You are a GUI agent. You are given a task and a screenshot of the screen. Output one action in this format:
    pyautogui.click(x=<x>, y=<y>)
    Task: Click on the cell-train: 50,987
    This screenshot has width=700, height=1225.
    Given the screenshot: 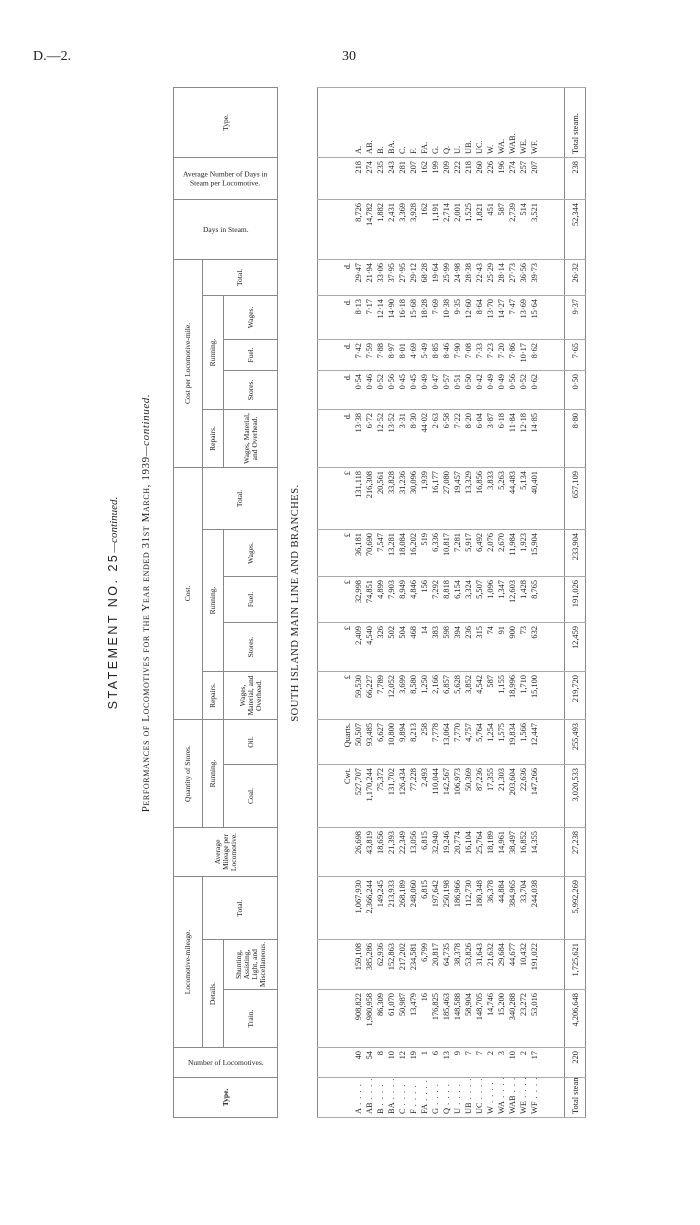 What is the action you would take?
    pyautogui.click(x=402, y=1018)
    